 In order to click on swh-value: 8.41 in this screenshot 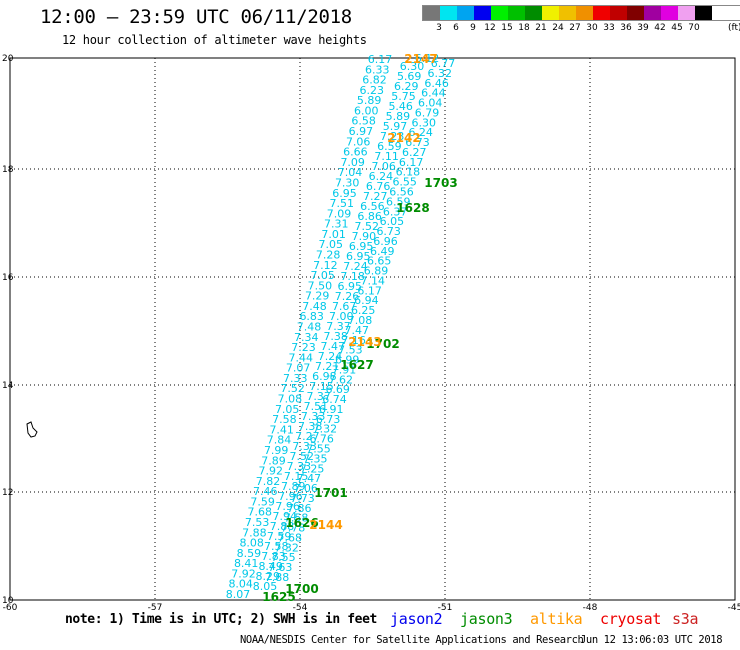, I will do `click(246, 563)`.